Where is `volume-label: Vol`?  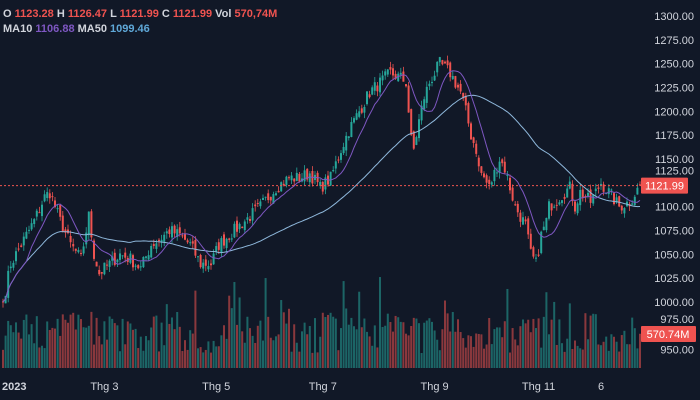 volume-label: Vol is located at coordinates (223, 14).